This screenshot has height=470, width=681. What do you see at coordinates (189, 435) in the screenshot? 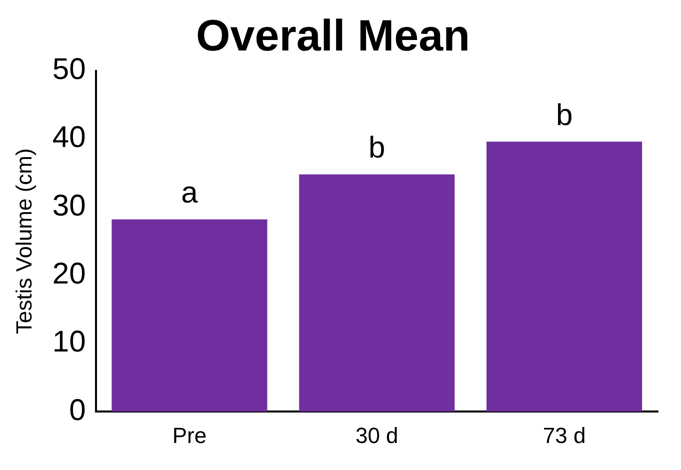
I see `x-tick-label: Pre` at bounding box center [189, 435].